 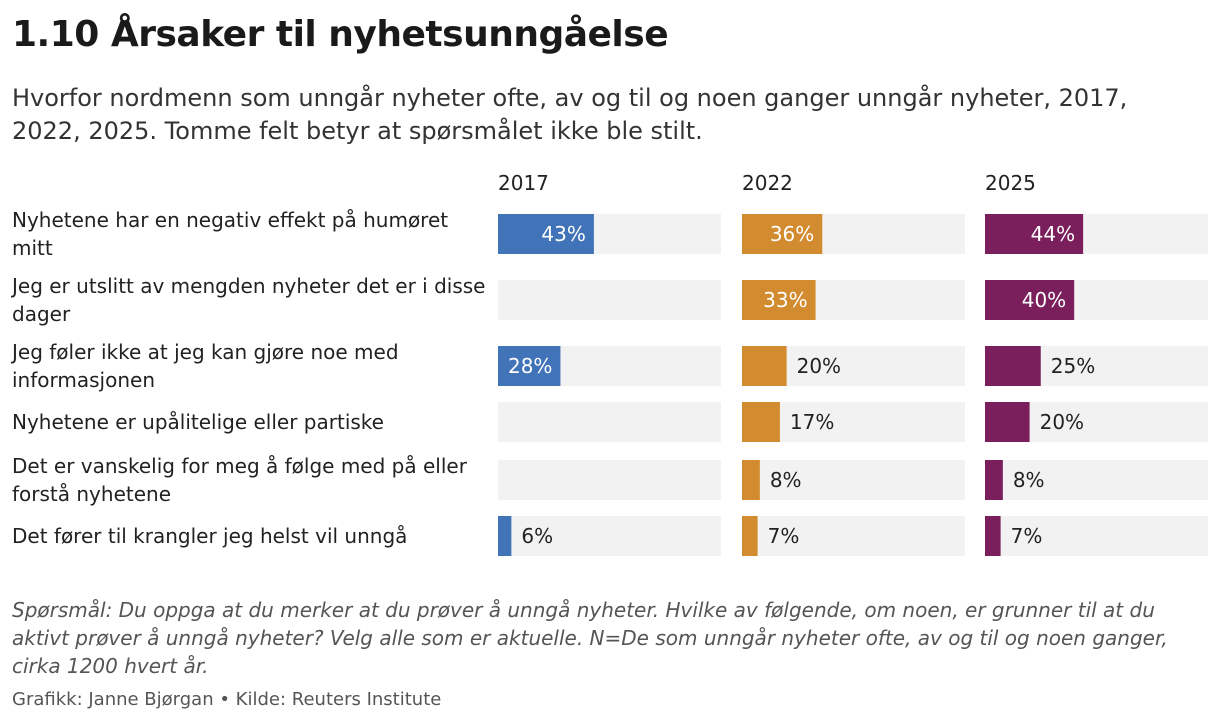 What do you see at coordinates (523, 183) in the screenshot?
I see `panel-header: 2017` at bounding box center [523, 183].